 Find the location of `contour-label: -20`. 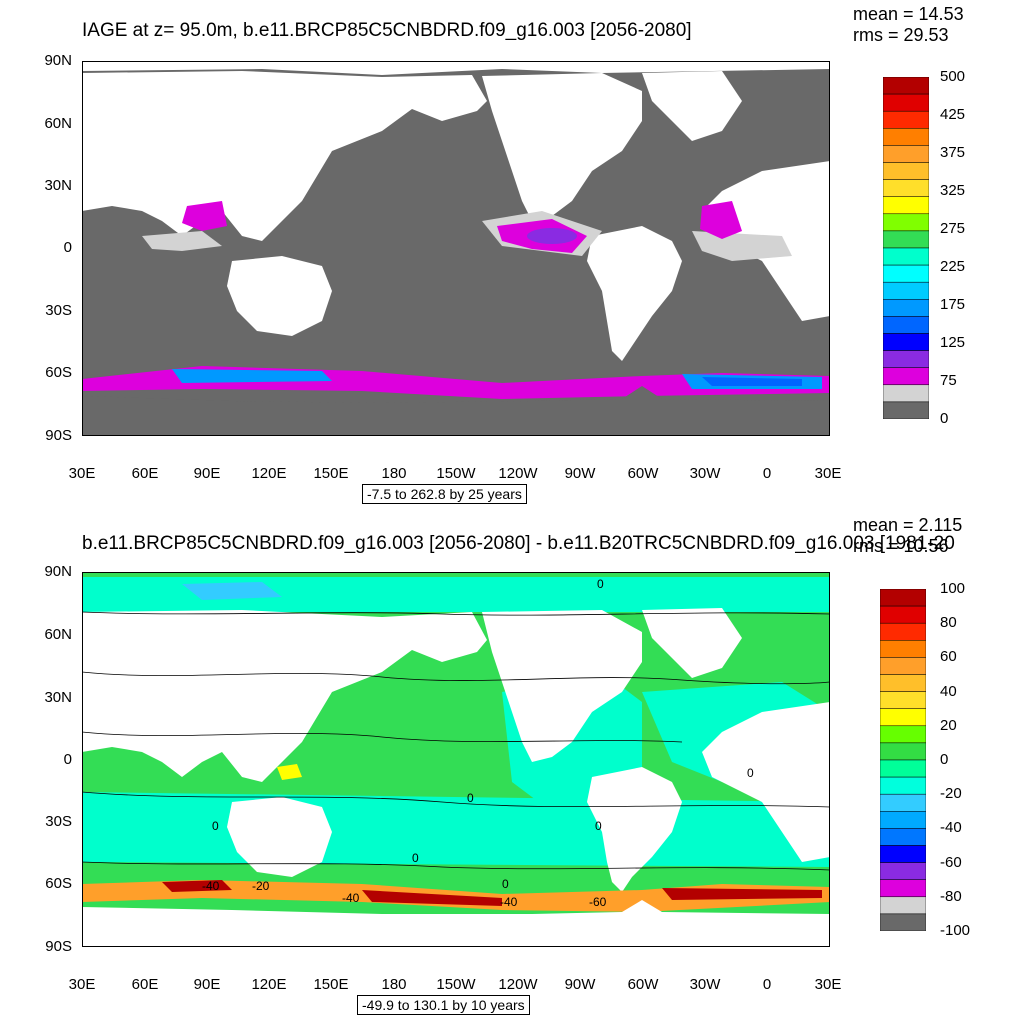

contour-label: -20 is located at coordinates (261, 886).